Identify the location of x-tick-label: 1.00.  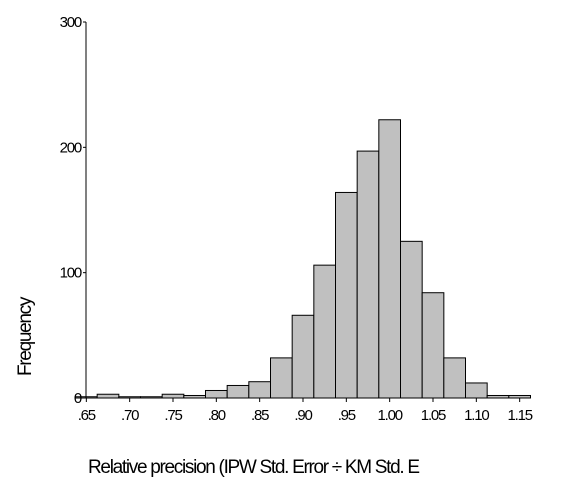
(389, 415).